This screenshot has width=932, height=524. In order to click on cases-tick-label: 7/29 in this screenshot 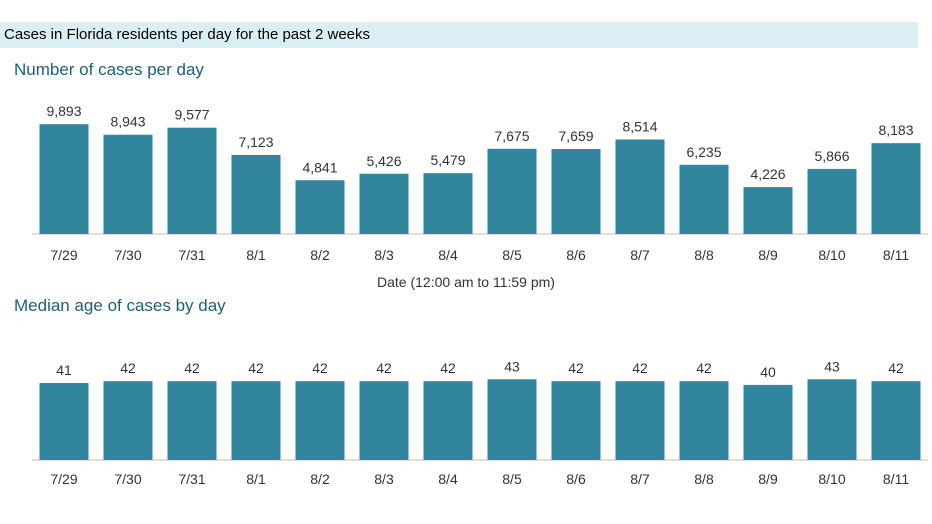, I will do `click(63, 255)`.